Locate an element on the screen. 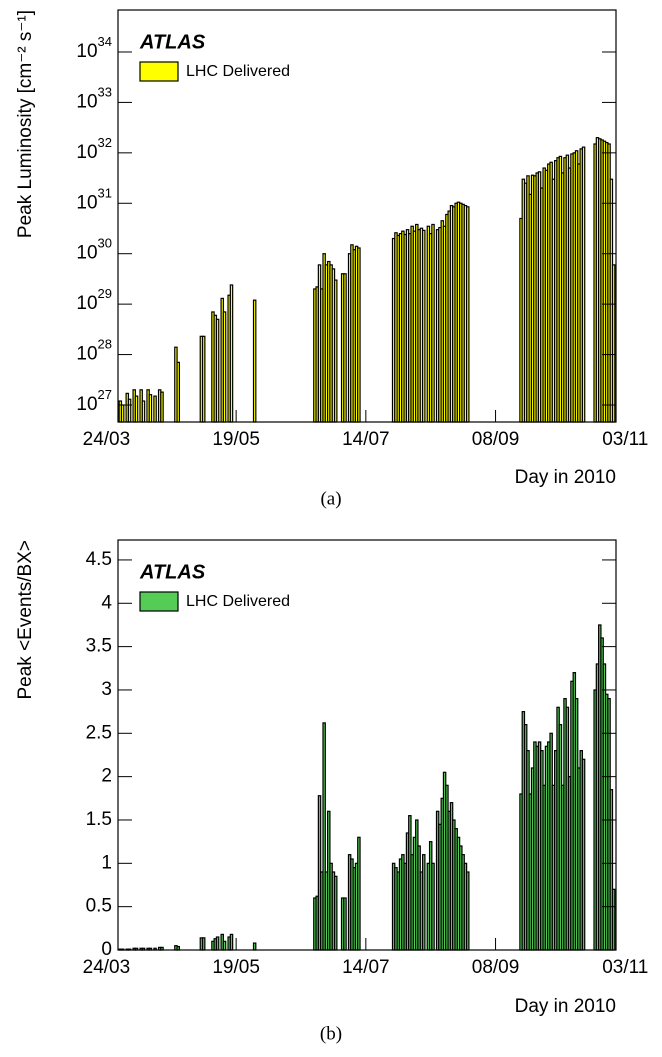 This screenshot has width=662, height=1057. y-tick-label: 1029 is located at coordinates (94, 301).